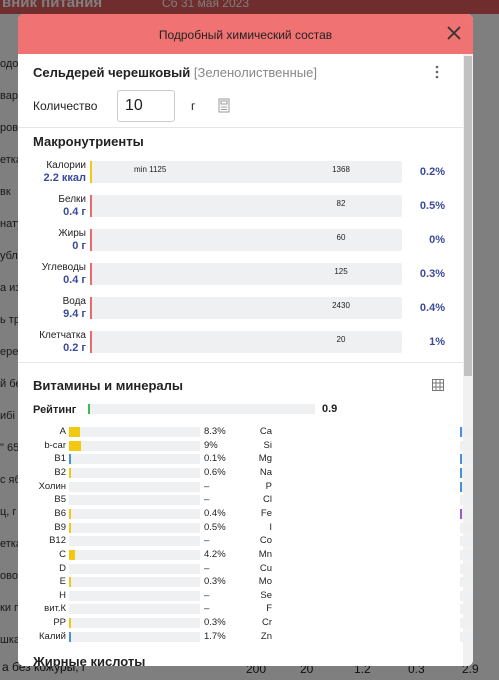 This screenshot has width=499, height=680. What do you see at coordinates (89, 660) in the screenshot?
I see `fatty-title: Жирные кислоты` at bounding box center [89, 660].